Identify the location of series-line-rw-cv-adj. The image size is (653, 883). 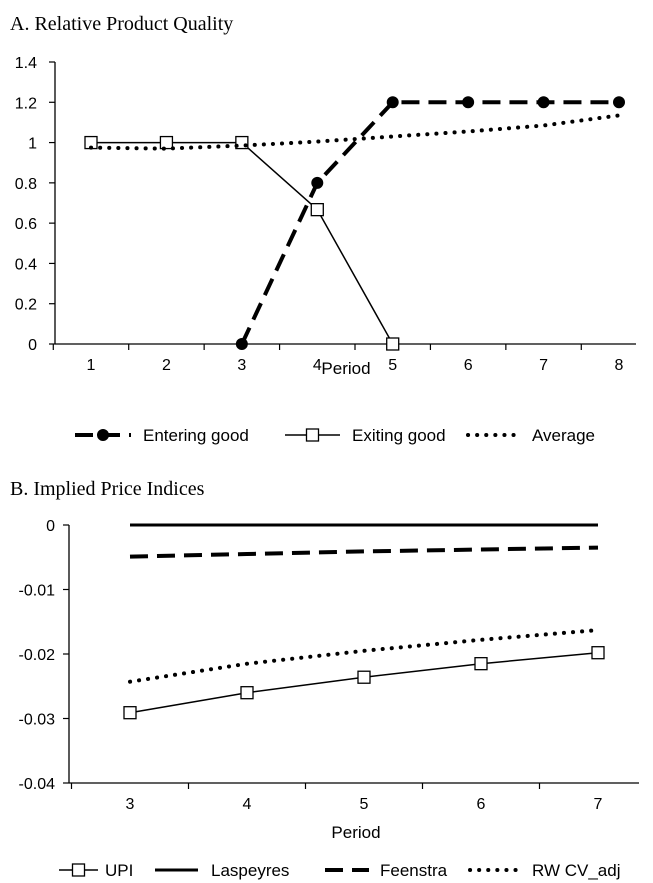
(364, 656).